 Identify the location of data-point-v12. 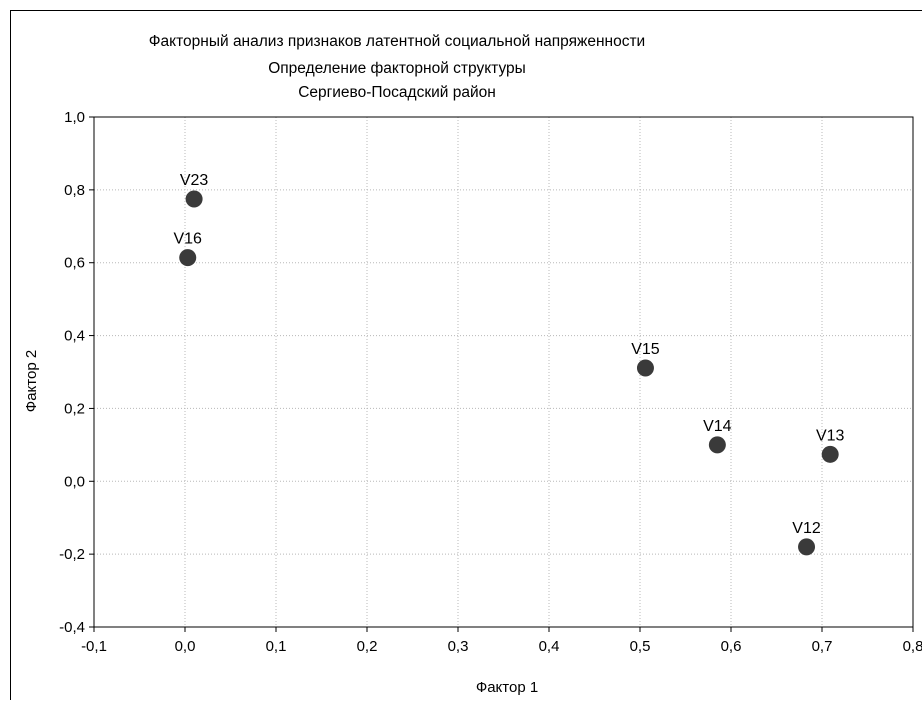
(807, 547).